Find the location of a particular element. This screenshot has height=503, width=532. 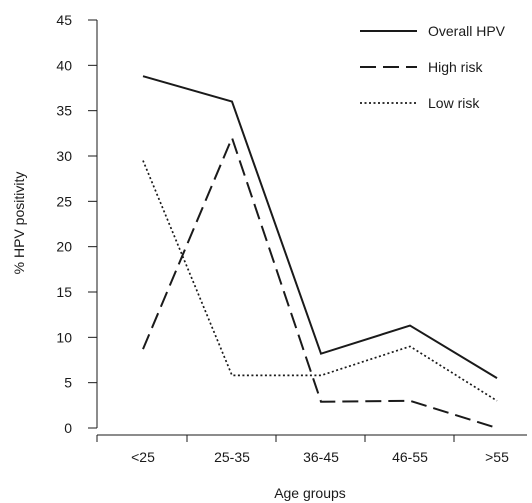

y-tick-label: 0 is located at coordinates (68, 428).